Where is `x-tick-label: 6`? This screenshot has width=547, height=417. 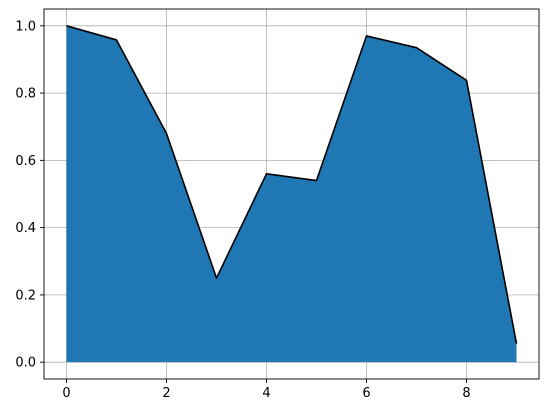
x-tick-label: 6 is located at coordinates (366, 393).